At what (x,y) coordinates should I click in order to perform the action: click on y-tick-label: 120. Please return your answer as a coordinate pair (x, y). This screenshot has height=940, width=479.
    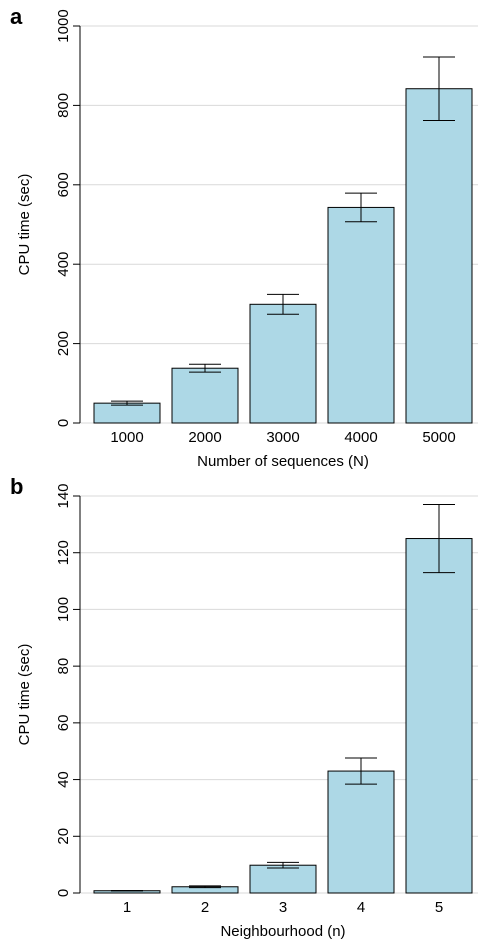
    Looking at the image, I should click on (63, 552).